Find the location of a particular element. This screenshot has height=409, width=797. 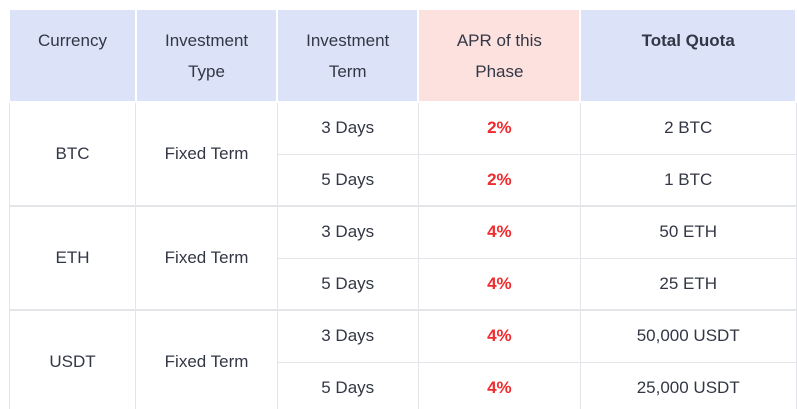

table-row: 5 Days 4% 25 ETH is located at coordinates (403, 284).